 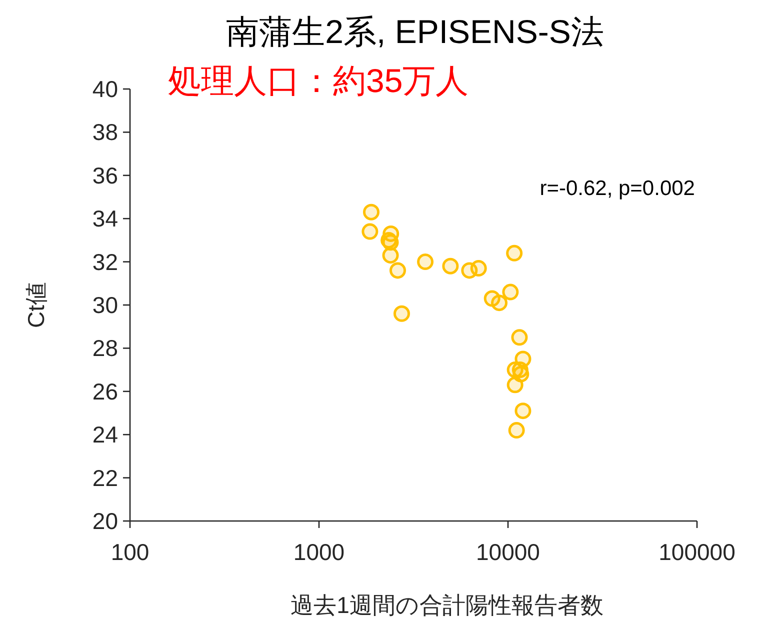 I want to click on y-tick-label: 28, so click(x=105, y=348).